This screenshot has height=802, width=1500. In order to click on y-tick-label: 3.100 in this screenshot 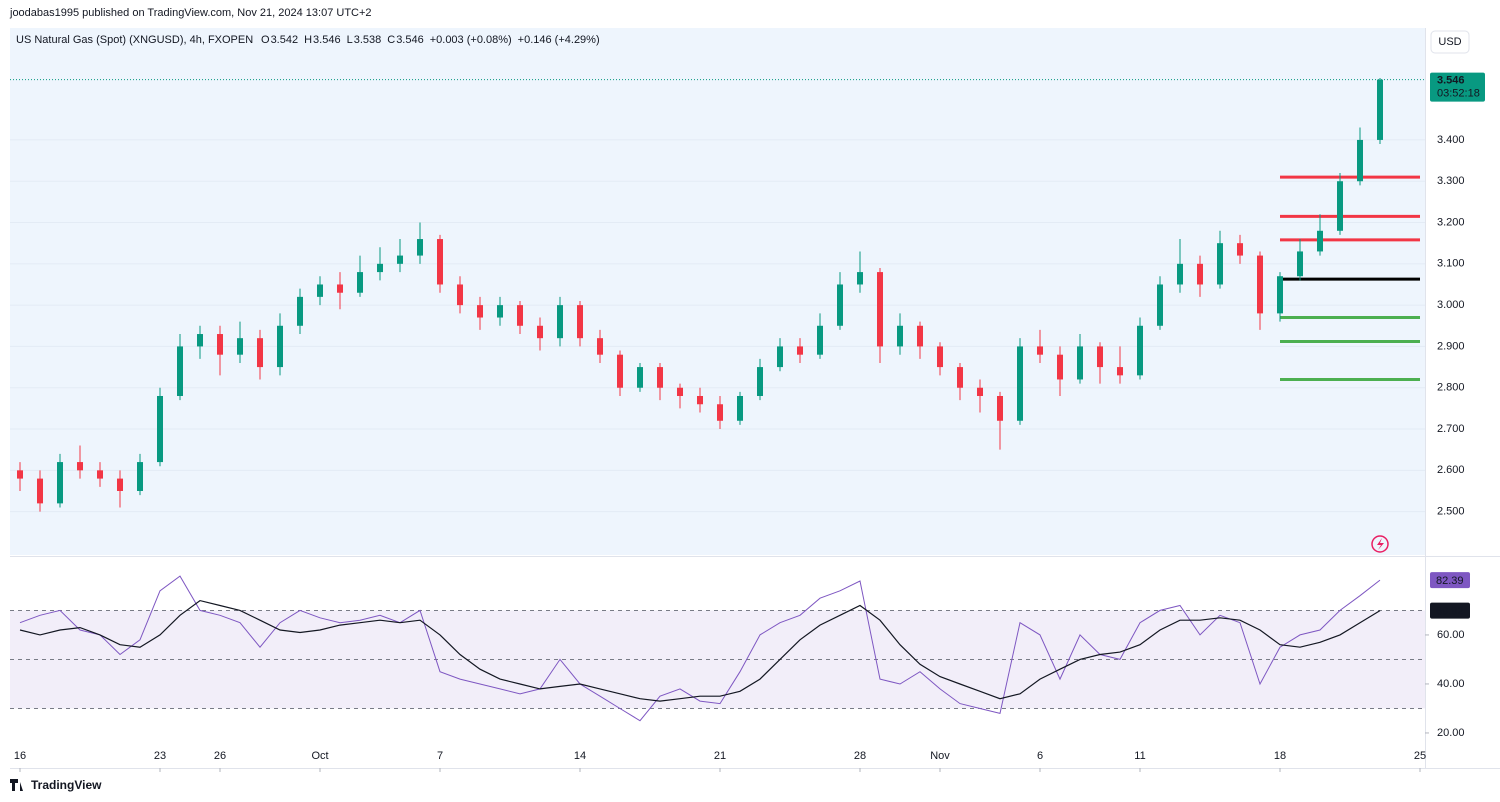, I will do `click(1451, 264)`.